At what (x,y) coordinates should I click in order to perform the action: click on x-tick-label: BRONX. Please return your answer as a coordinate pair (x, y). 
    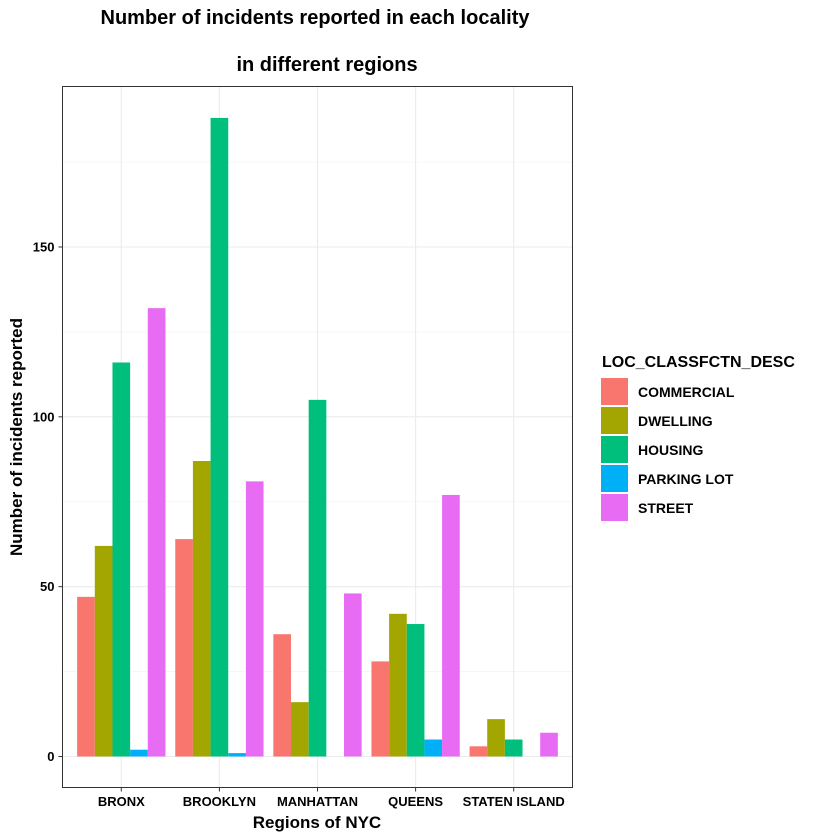
    Looking at the image, I should click on (121, 801).